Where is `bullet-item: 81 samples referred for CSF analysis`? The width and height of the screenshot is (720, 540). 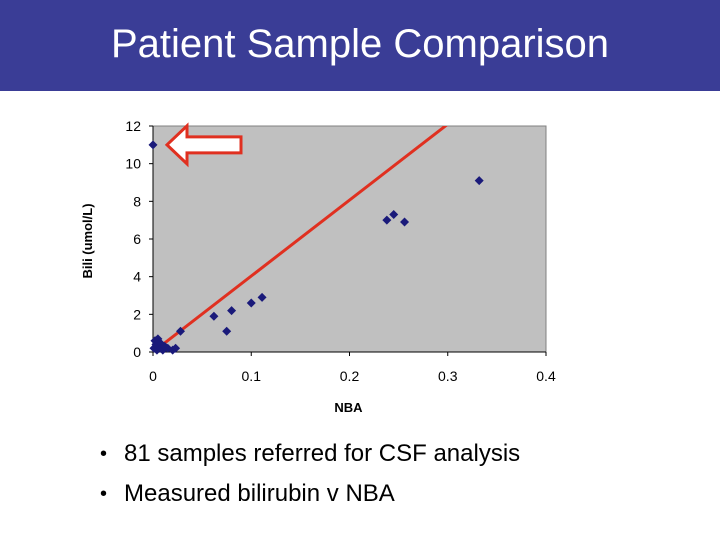 bullet-item: 81 samples referred for CSF analysis is located at coordinates (310, 456).